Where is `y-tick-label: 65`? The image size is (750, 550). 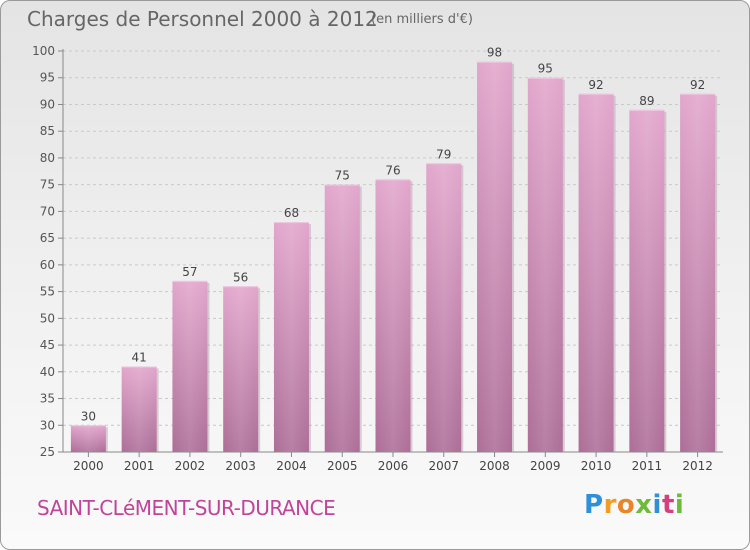 y-tick-label: 65 is located at coordinates (47, 238).